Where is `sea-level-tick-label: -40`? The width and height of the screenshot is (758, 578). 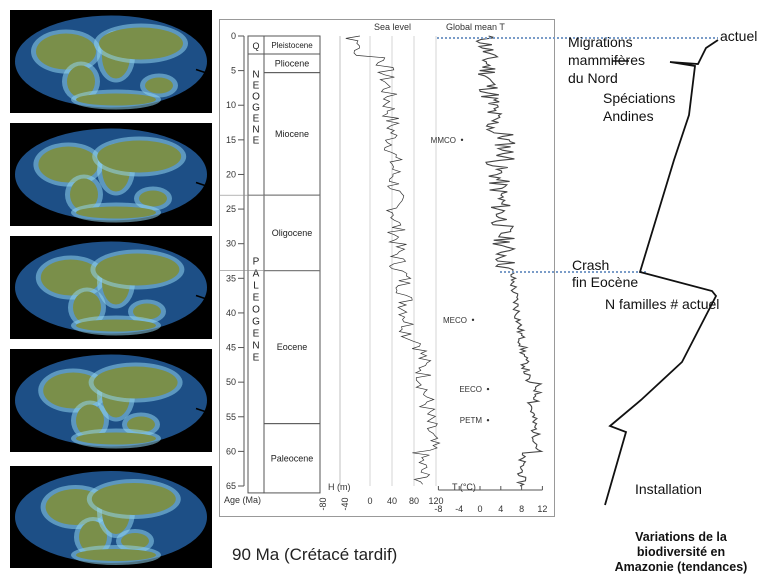 sea-level-tick-label: -40 is located at coordinates (345, 503).